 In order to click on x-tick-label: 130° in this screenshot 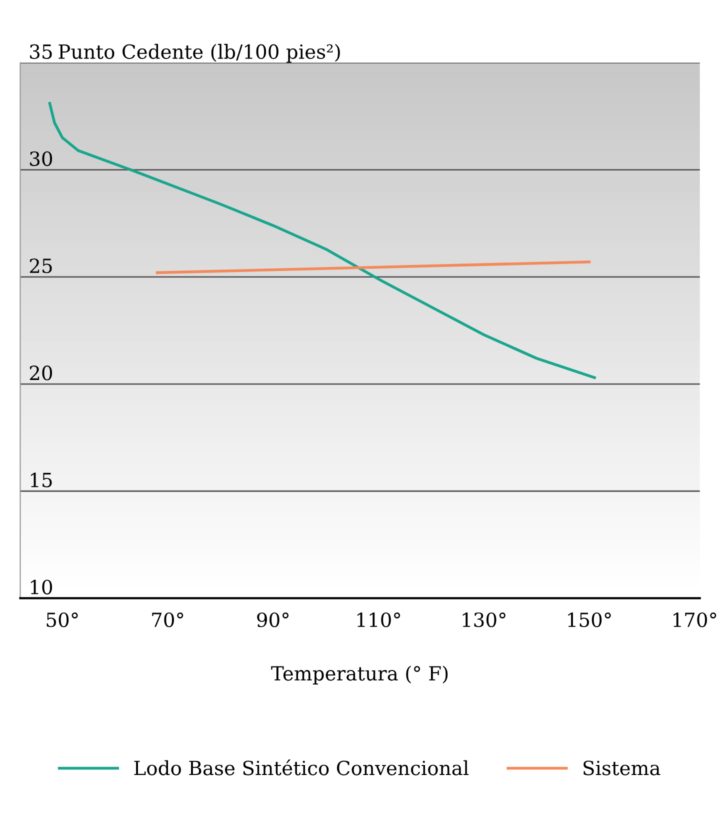, I will do `click(484, 620)`.